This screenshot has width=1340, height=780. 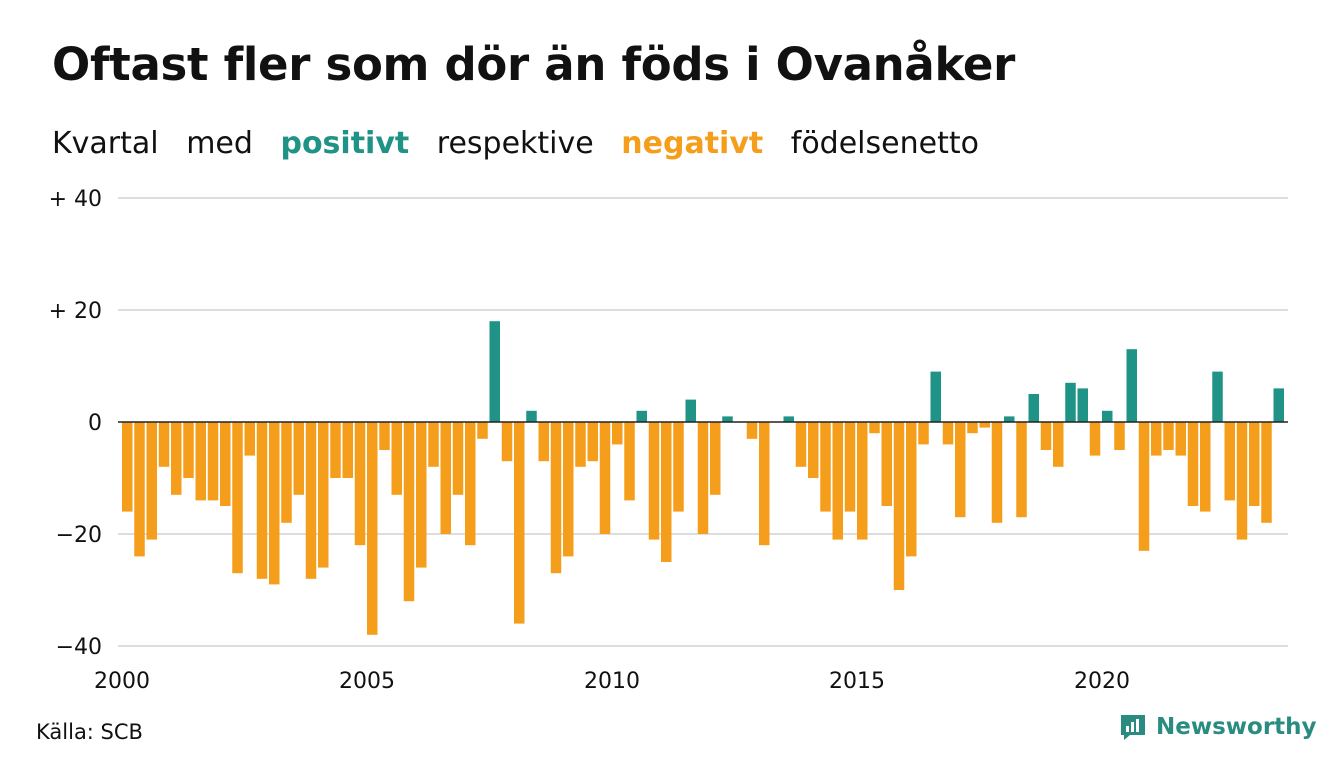 I want to click on subtitle-word: respektive, so click(x=515, y=143).